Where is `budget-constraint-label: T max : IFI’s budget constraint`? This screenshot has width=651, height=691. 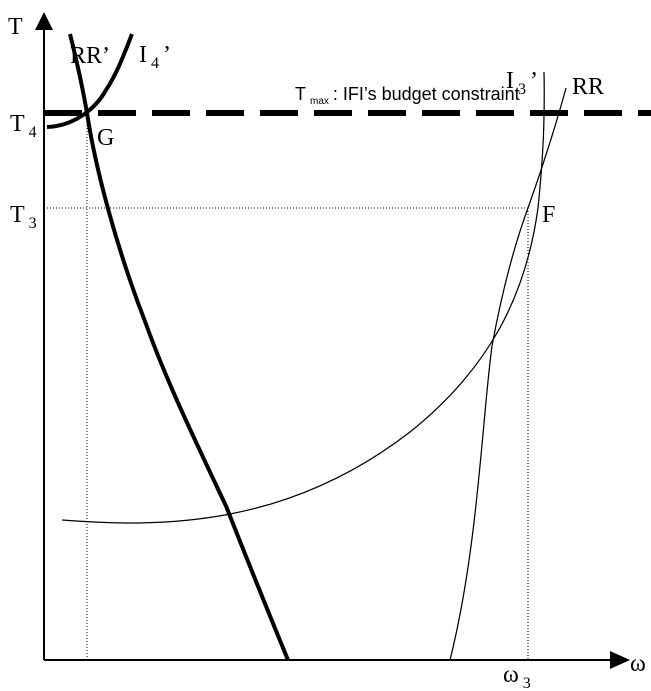 budget-constraint-label: T max : IFI’s budget constraint is located at coordinates (407, 96).